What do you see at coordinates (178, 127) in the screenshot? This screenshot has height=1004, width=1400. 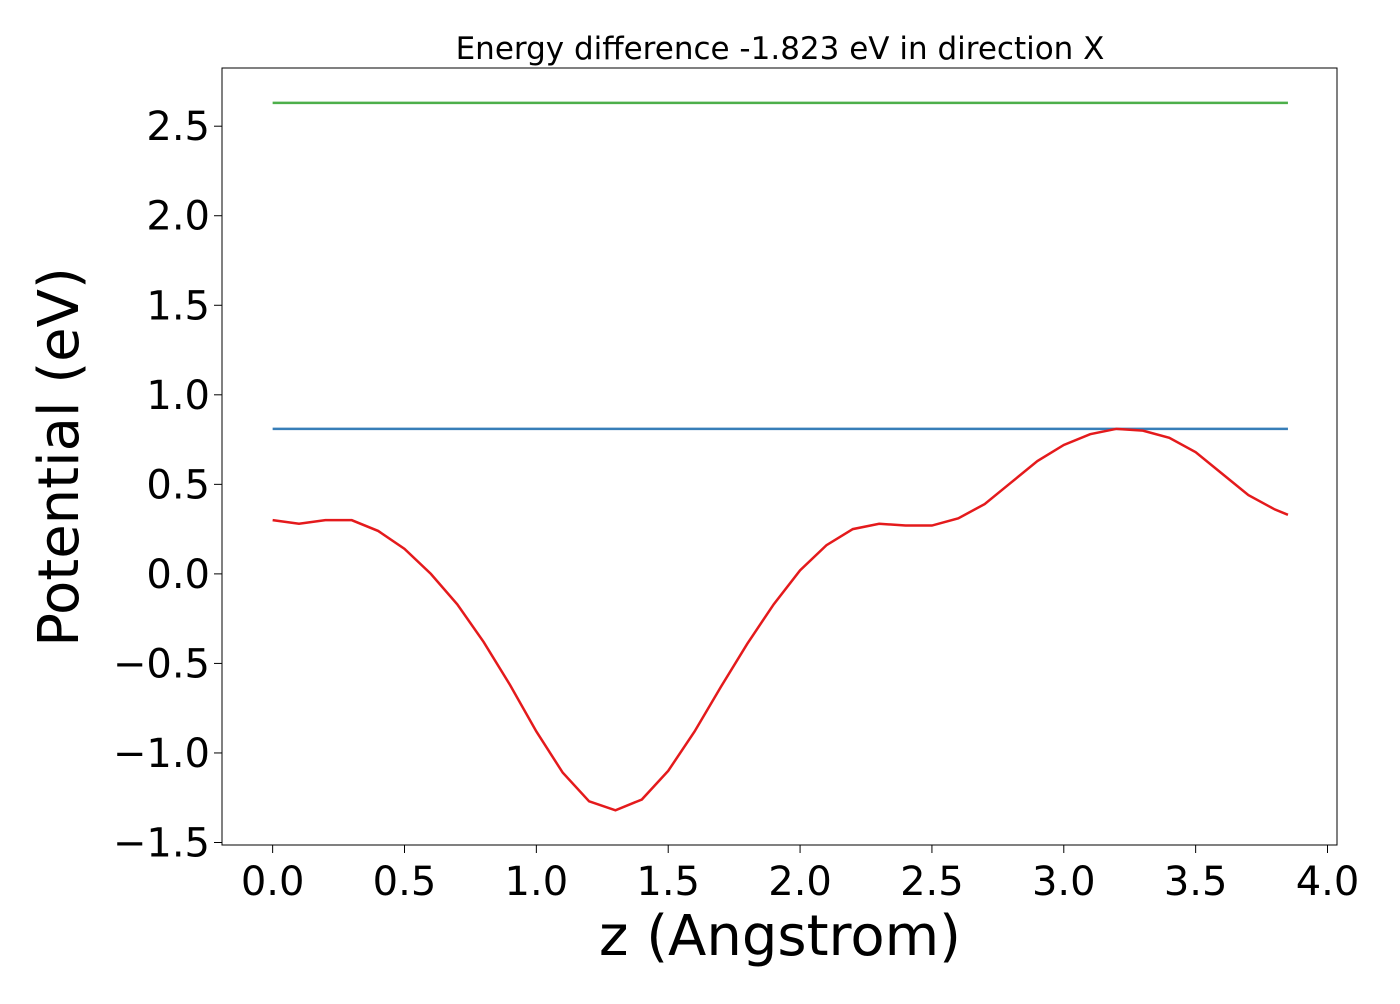 I see `y-tick-label: 2.5` at bounding box center [178, 127].